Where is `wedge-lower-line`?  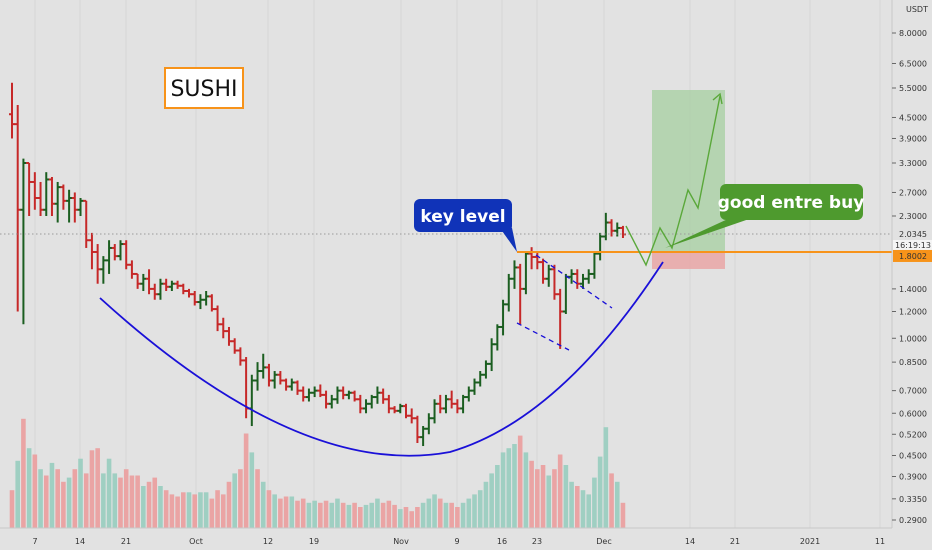
wedge-lower-line is located at coordinates (543, 336).